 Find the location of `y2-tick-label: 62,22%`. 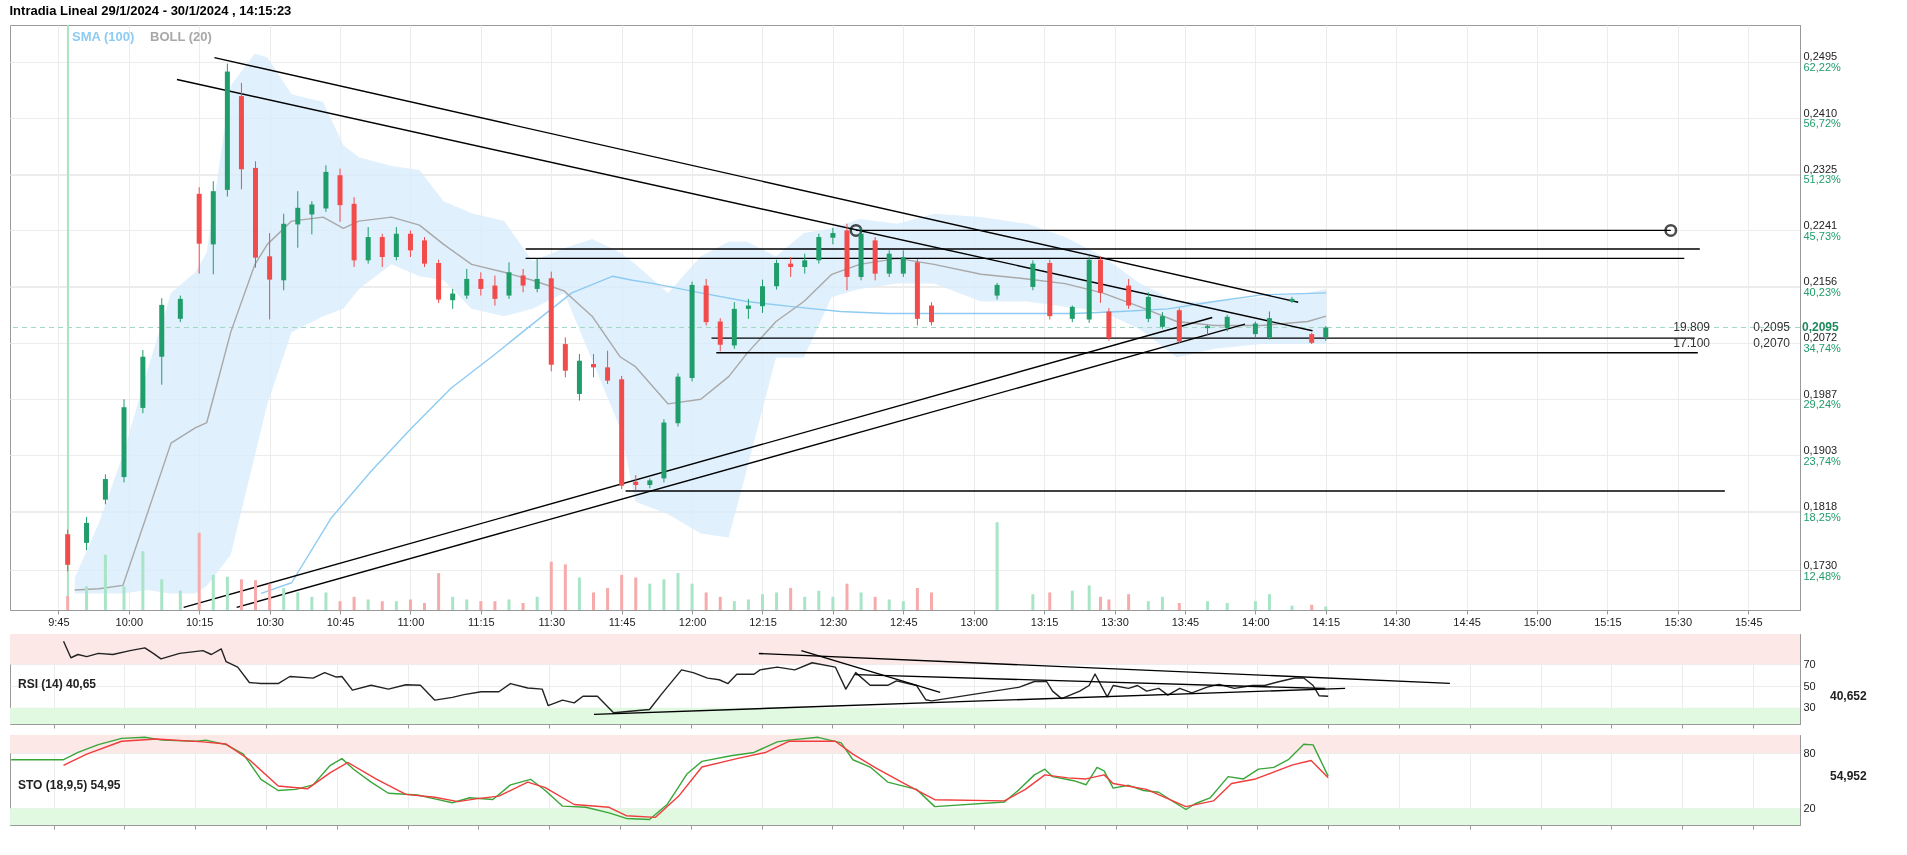

y2-tick-label: 62,22% is located at coordinates (1822, 67).